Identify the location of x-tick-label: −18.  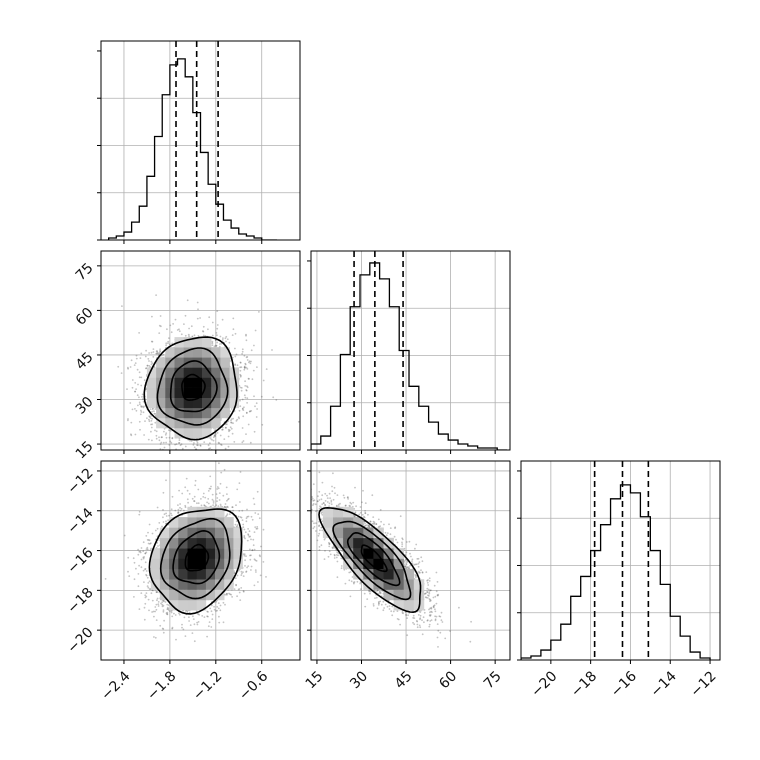
(584, 684).